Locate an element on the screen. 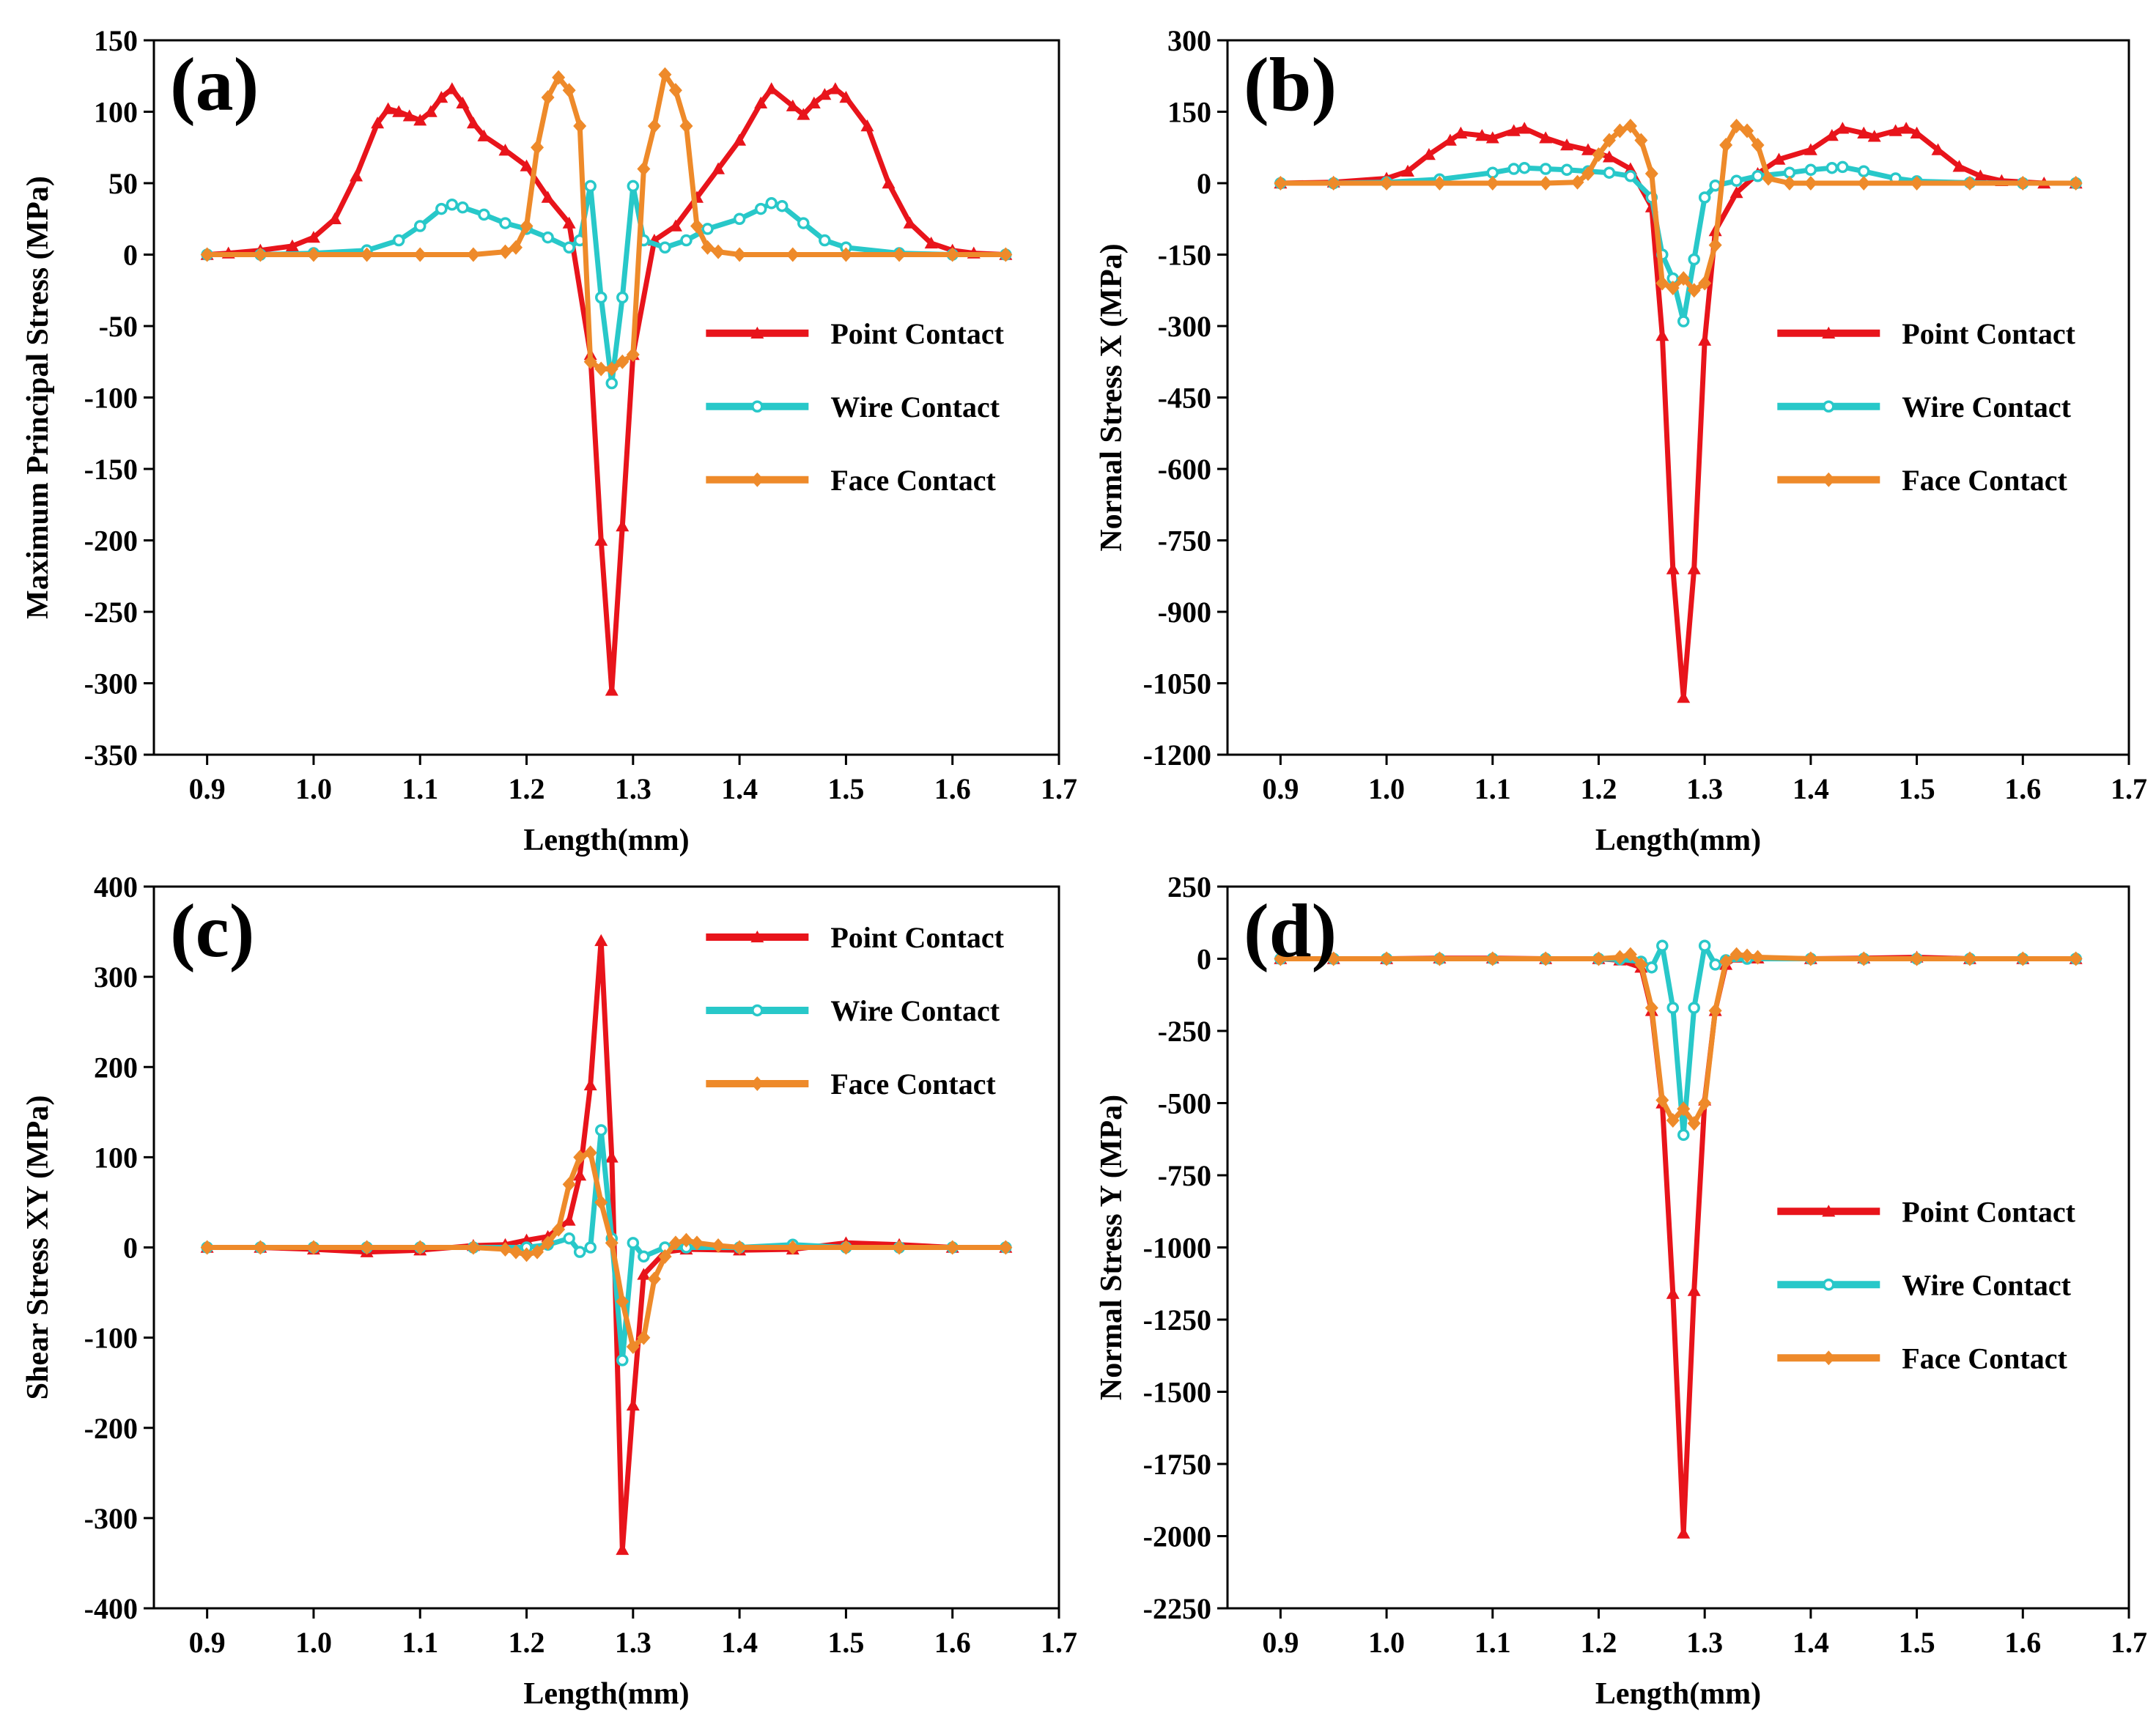 The image size is (2156, 1727). panel-label: (a) is located at coordinates (214, 84).